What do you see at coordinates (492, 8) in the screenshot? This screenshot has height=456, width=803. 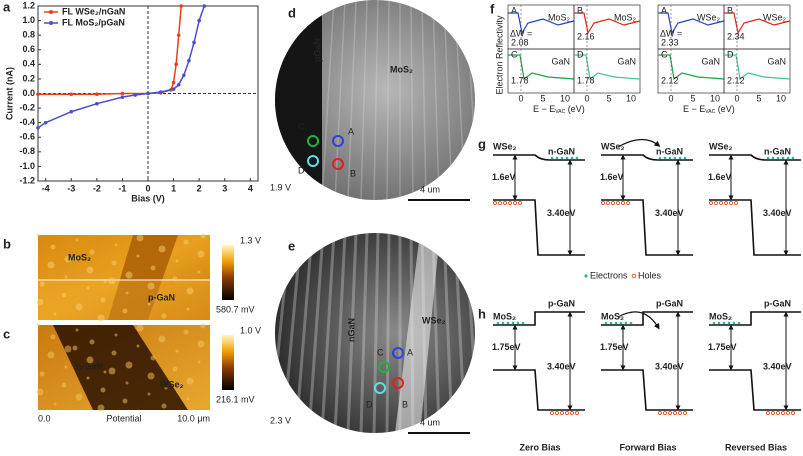 I see `panel-label: f` at bounding box center [492, 8].